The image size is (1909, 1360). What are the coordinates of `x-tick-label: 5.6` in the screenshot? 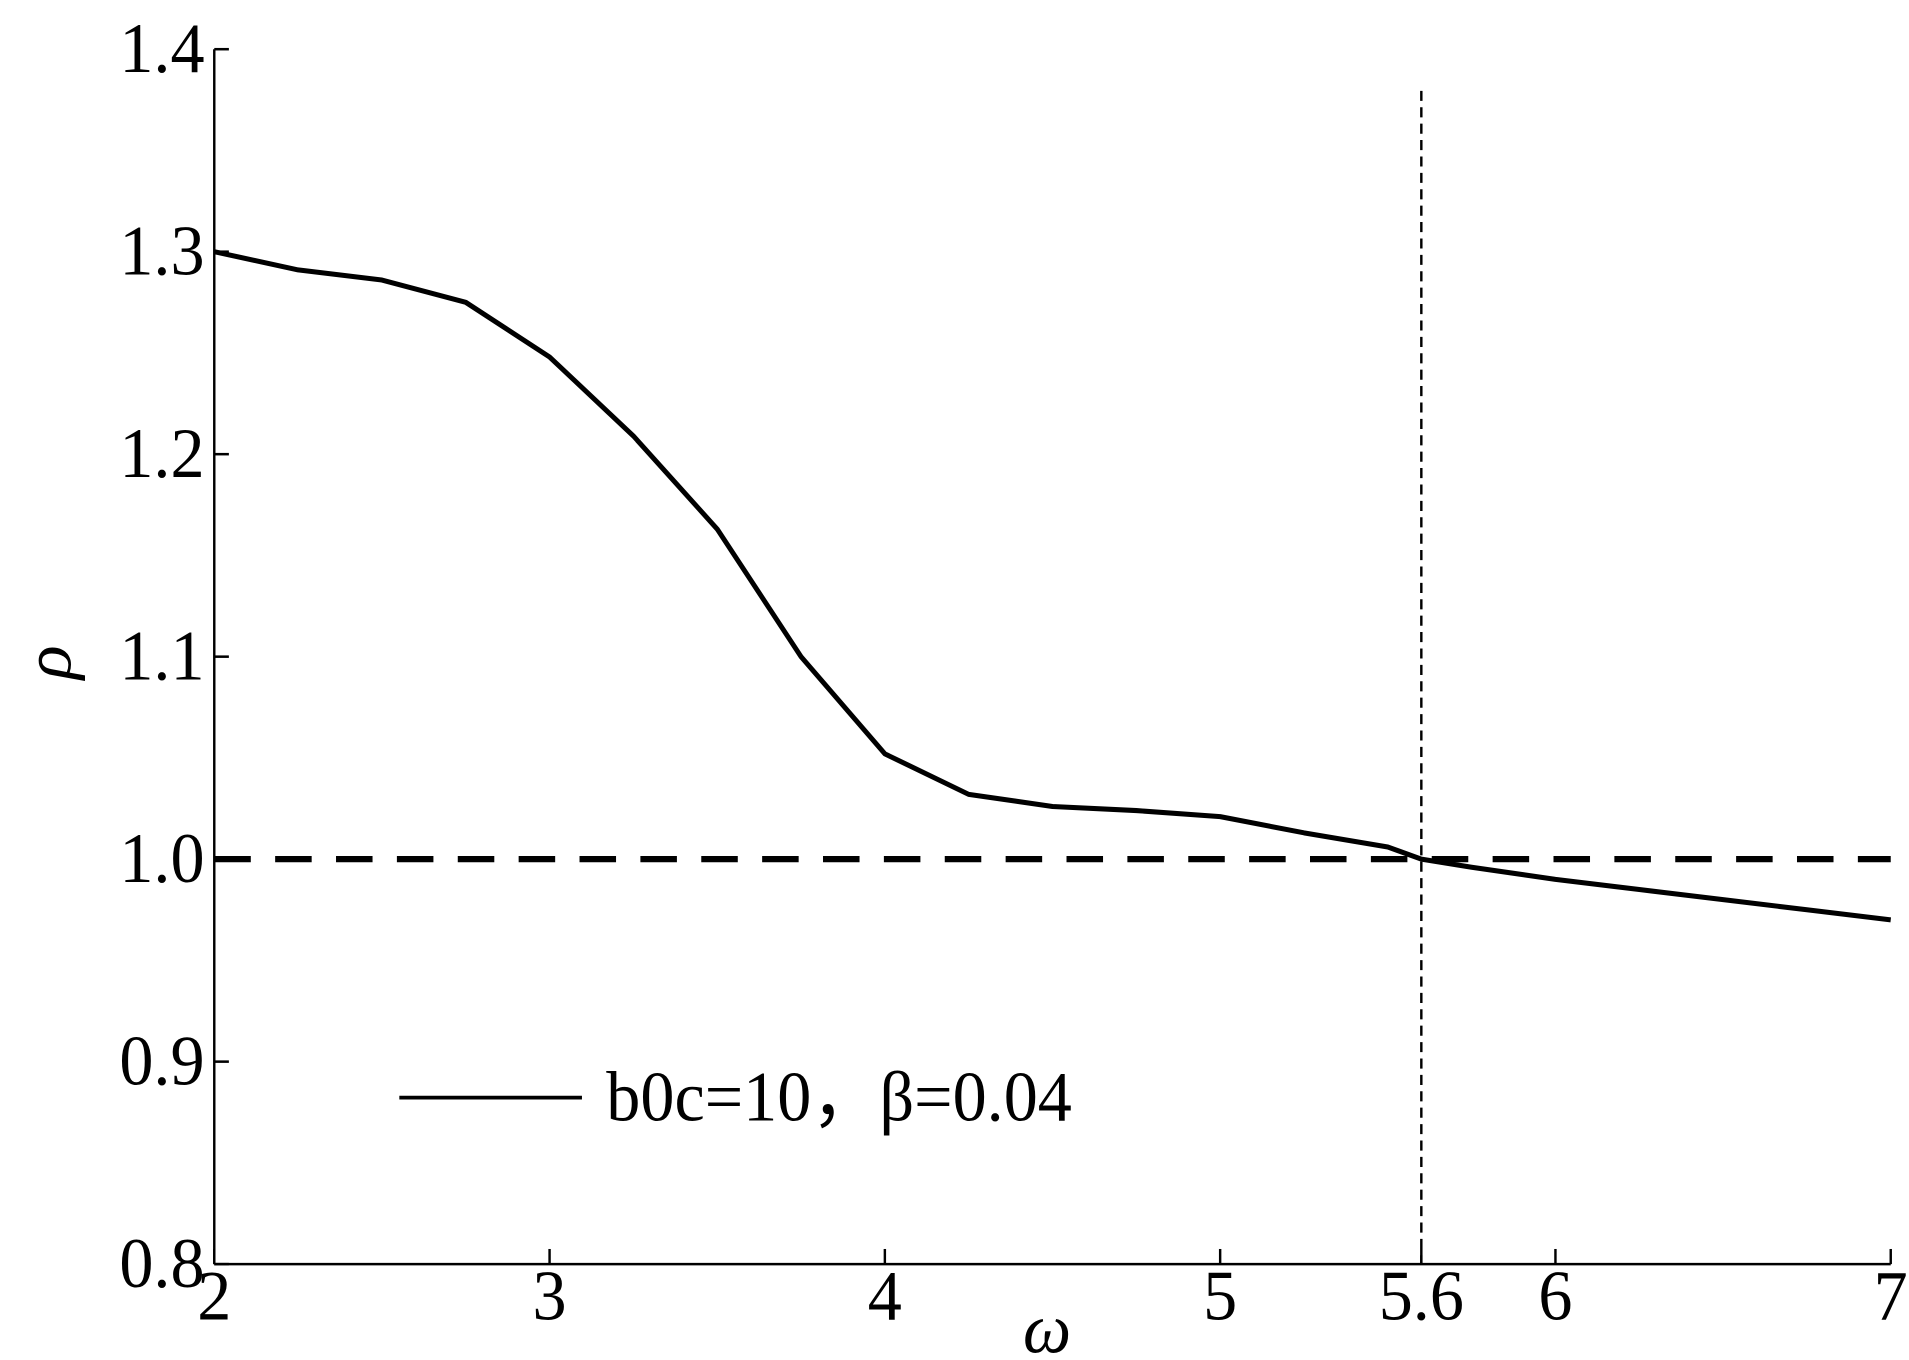 It's located at (1421, 1297).